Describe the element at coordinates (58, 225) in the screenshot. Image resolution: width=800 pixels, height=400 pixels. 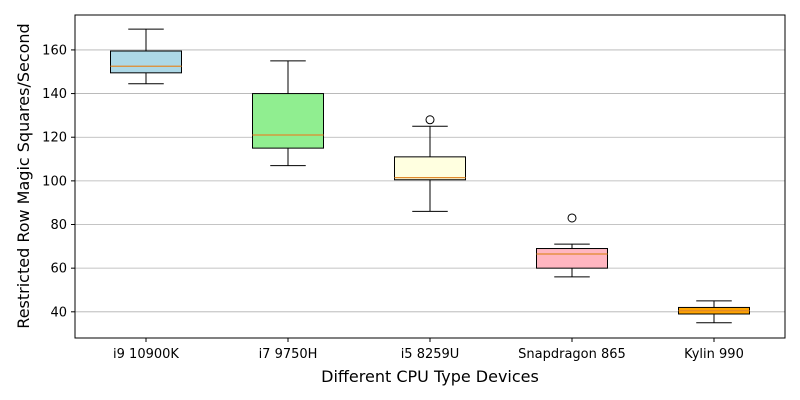
I see `y-tick-label: 80` at that location.